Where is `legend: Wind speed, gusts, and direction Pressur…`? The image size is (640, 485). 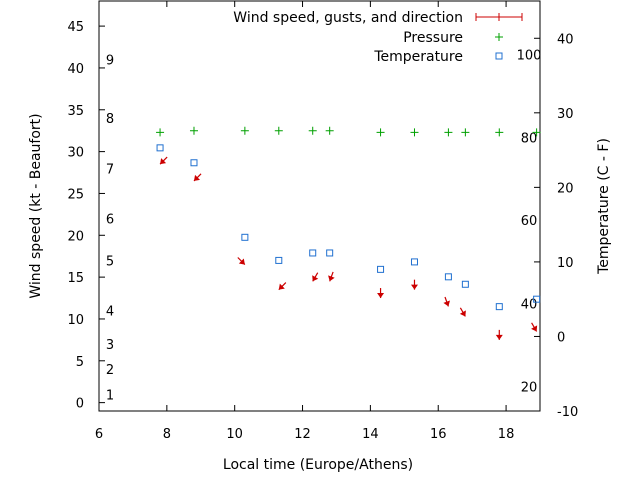
legend: Wind speed, gusts, and direction Pressur… is located at coordinates (378, 37).